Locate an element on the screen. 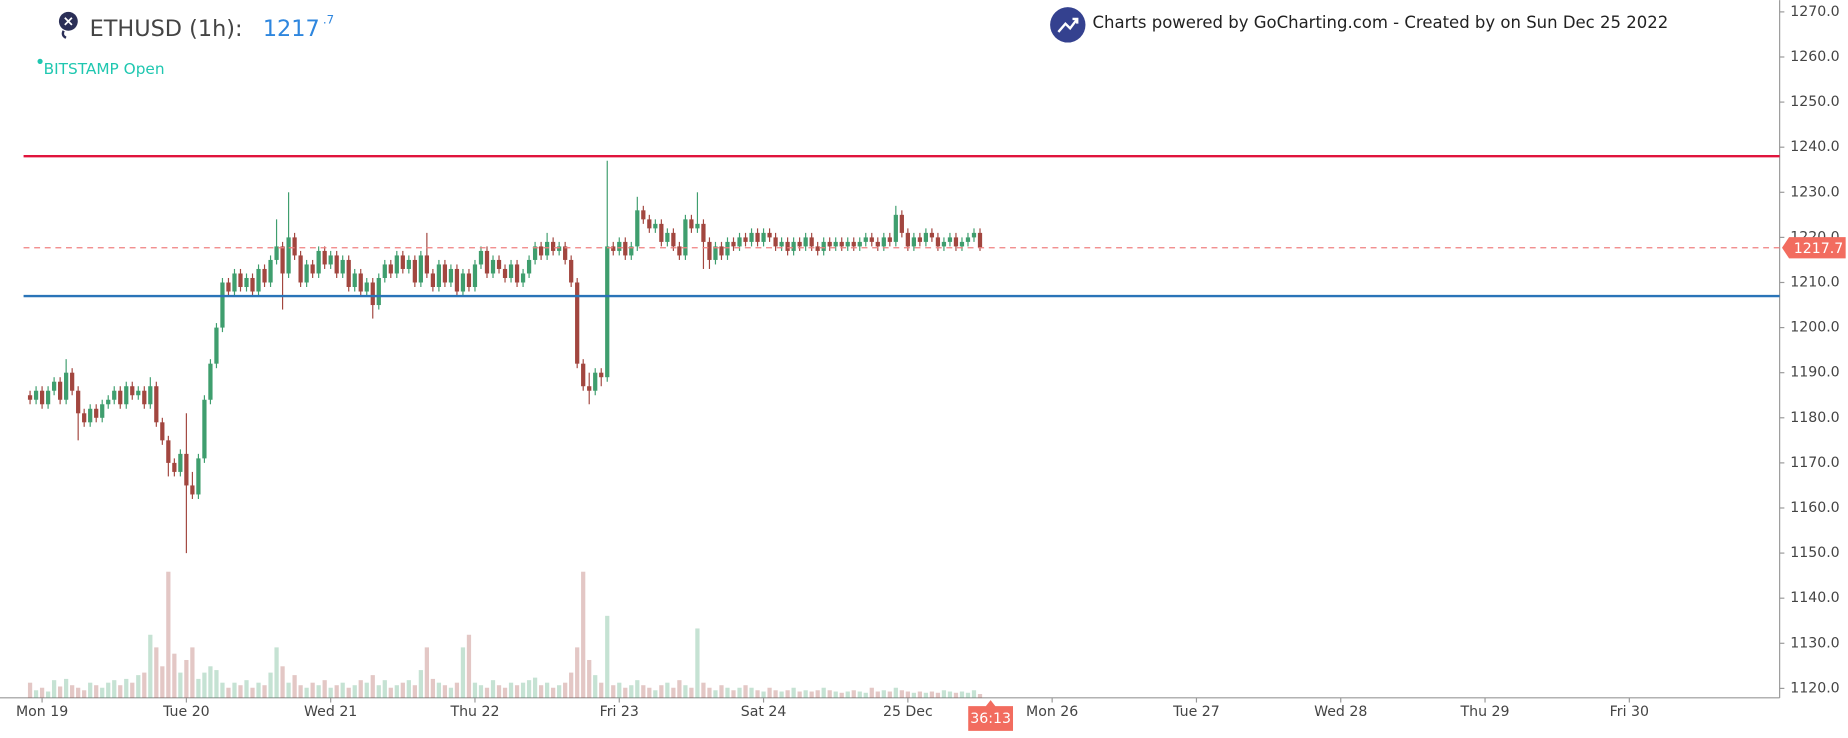 This screenshot has width=1848, height=738. volume-bars is located at coordinates (505, 634).